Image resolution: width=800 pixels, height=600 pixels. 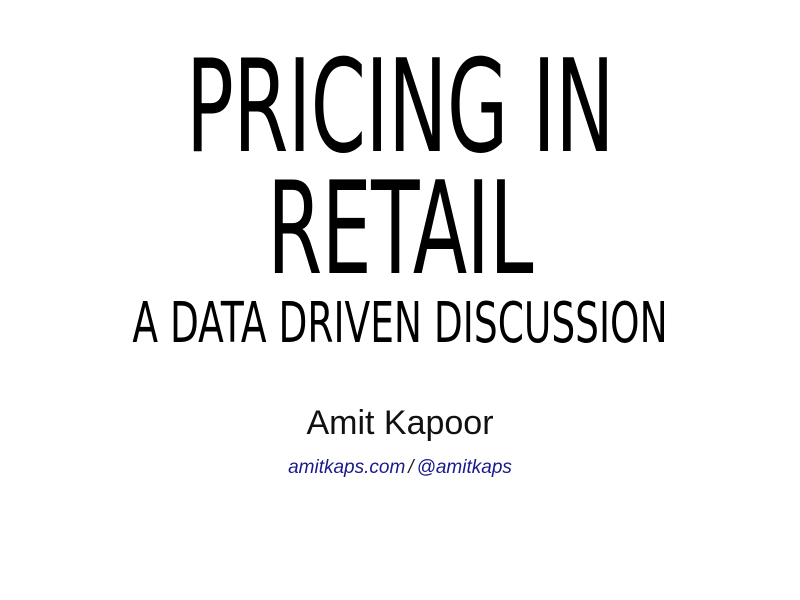 I want to click on author-links: amitkaps.com / @amitkaps, so click(x=400, y=467).